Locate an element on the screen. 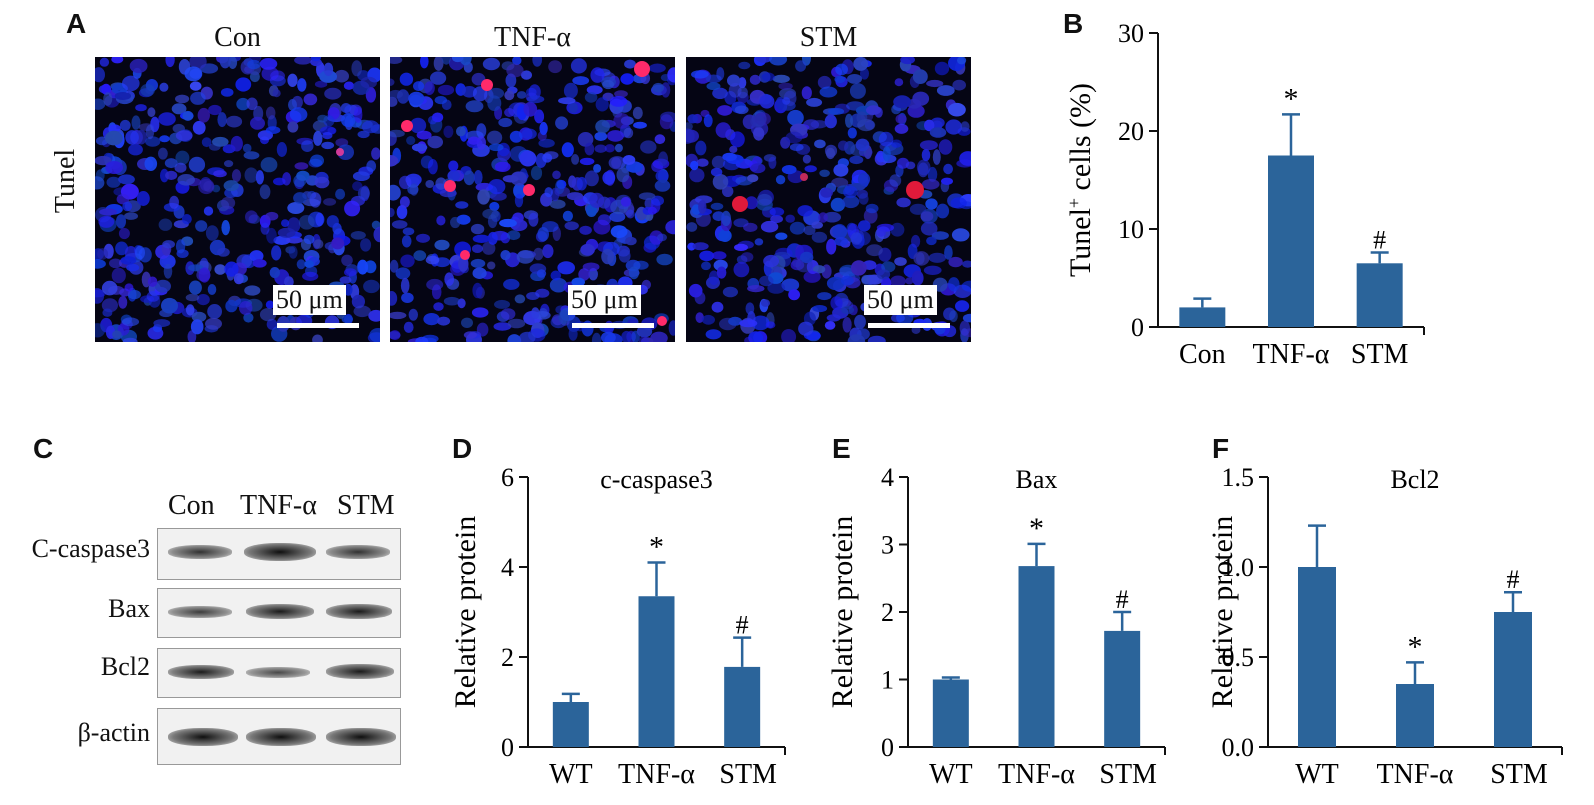 Image resolution: width=1594 pixels, height=805 pixels. tunel-title-tnf: TNF-α is located at coordinates (532, 37).